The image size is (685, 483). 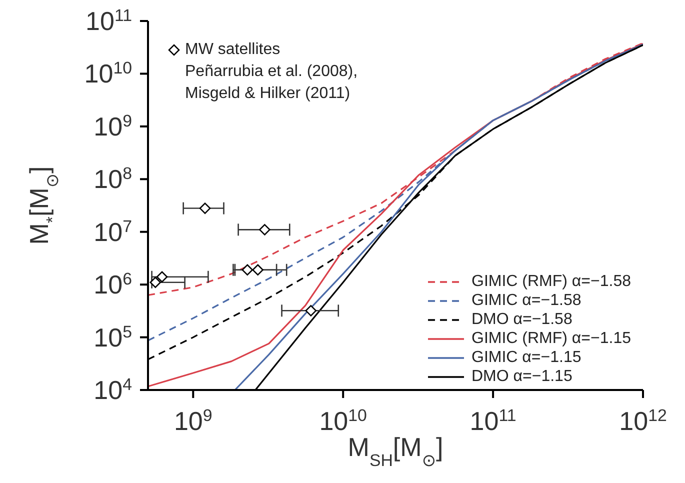 I want to click on y-tick-label: 10$^{7}$, so click(x=113, y=231).